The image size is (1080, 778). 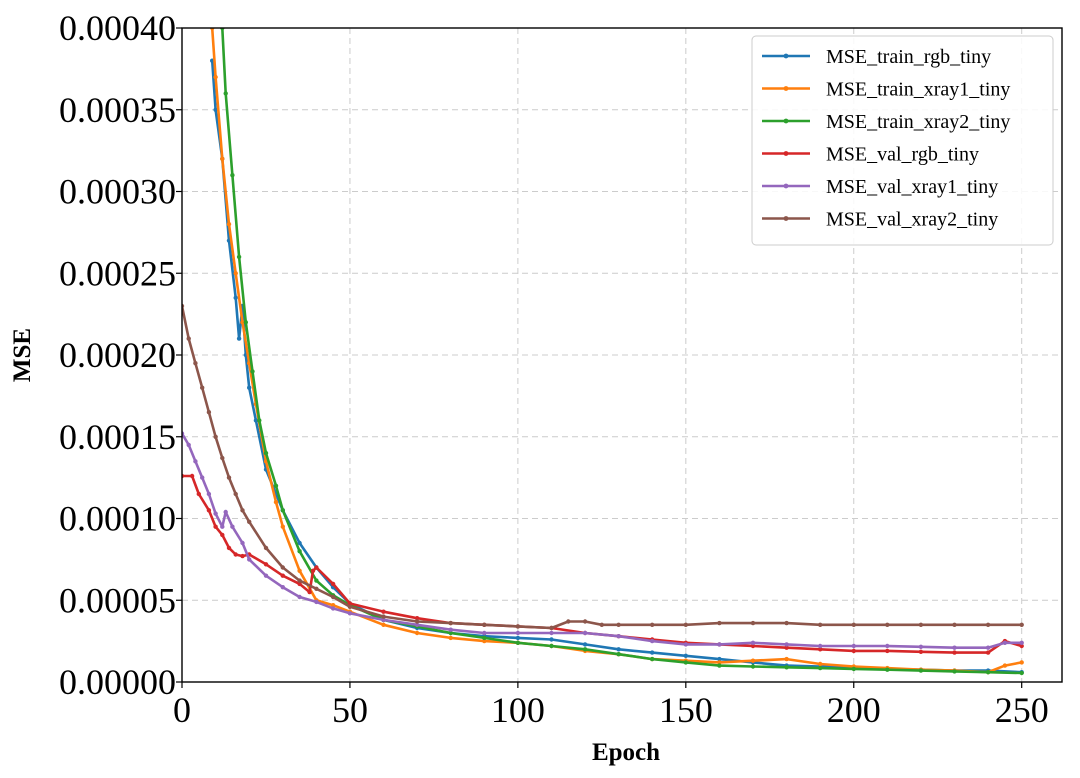 What do you see at coordinates (902, 155) in the screenshot?
I see `legend-label: MSE_val_rgb_tiny` at bounding box center [902, 155].